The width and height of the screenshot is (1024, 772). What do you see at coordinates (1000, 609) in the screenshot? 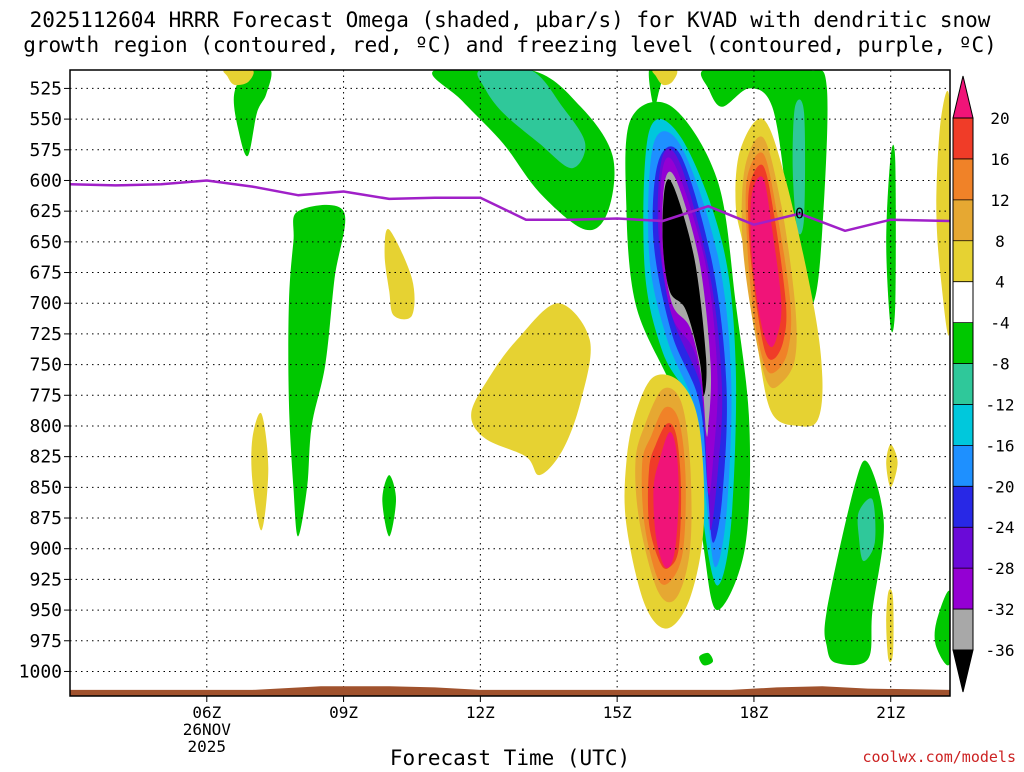
I see `colorbar-label-1: -32` at bounding box center [1000, 609].